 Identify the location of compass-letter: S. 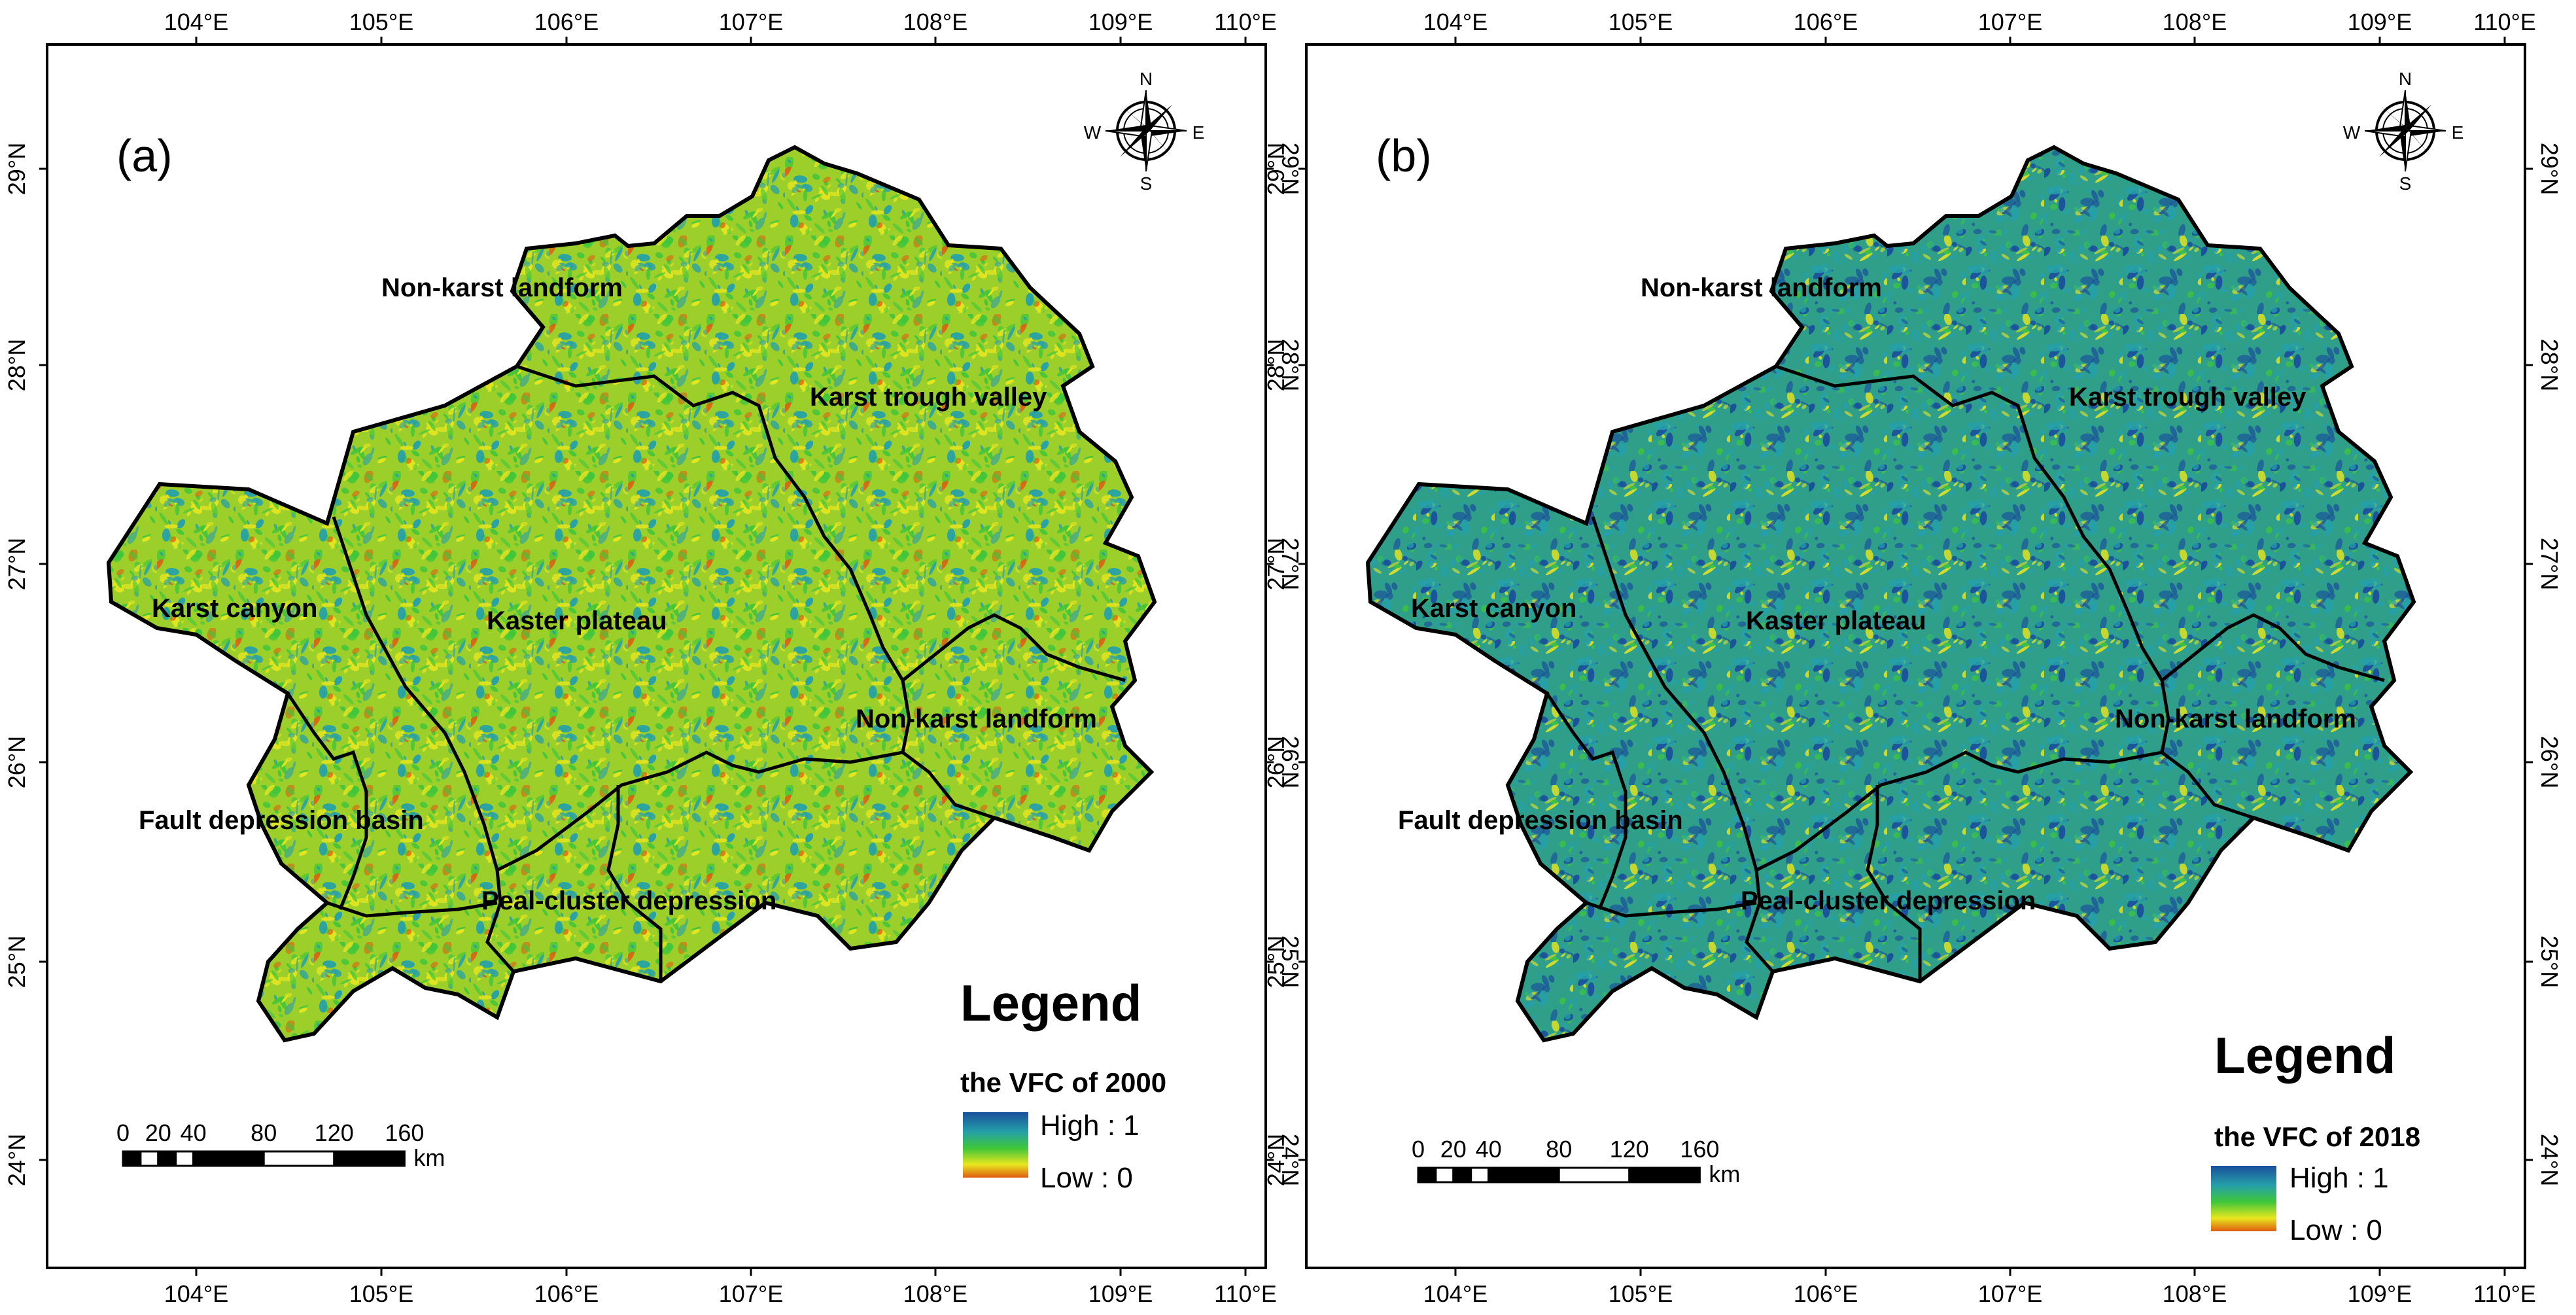
(2405, 183).